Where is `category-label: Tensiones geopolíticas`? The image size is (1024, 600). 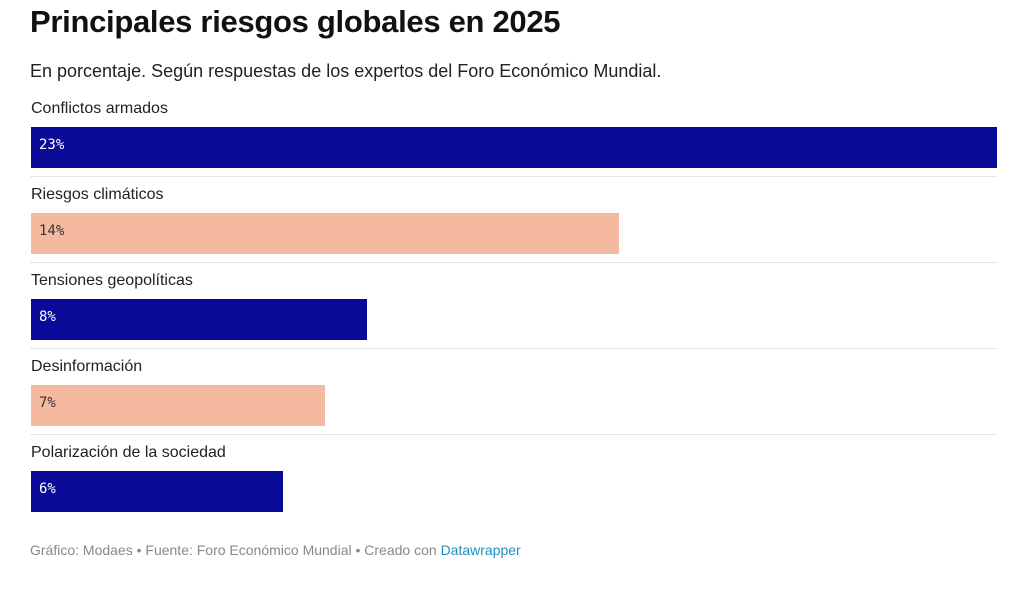 category-label: Tensiones geopolíticas is located at coordinates (112, 280).